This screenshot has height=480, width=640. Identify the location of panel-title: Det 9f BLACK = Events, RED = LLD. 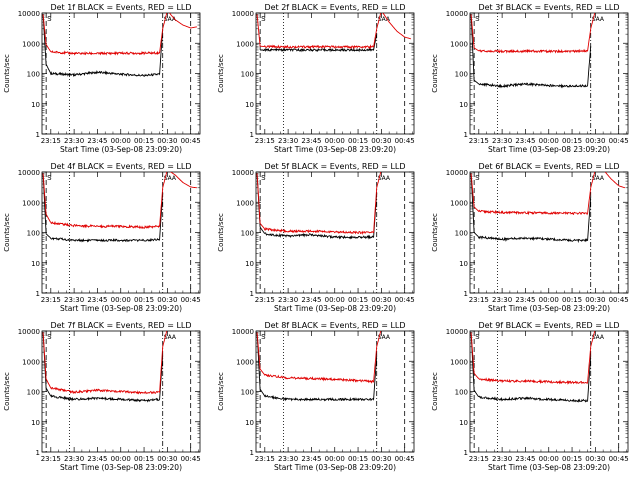
(548, 325).